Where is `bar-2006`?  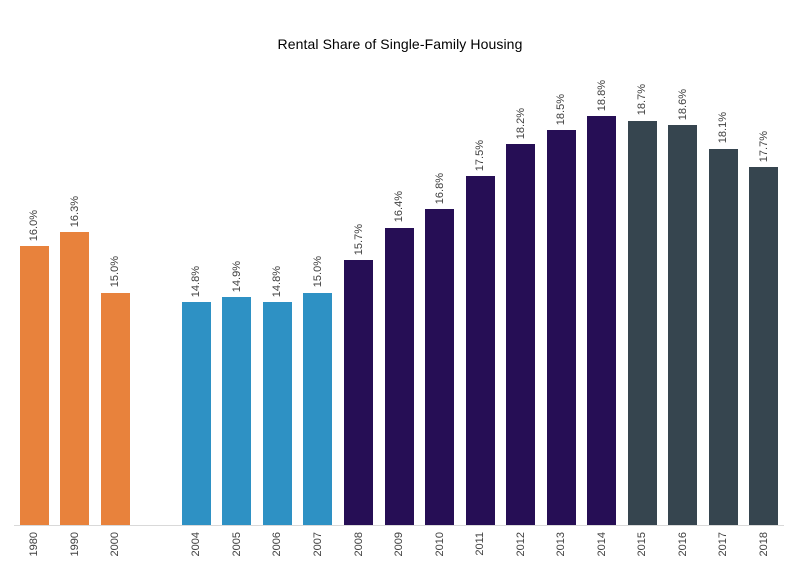 bar-2006 is located at coordinates (277, 413).